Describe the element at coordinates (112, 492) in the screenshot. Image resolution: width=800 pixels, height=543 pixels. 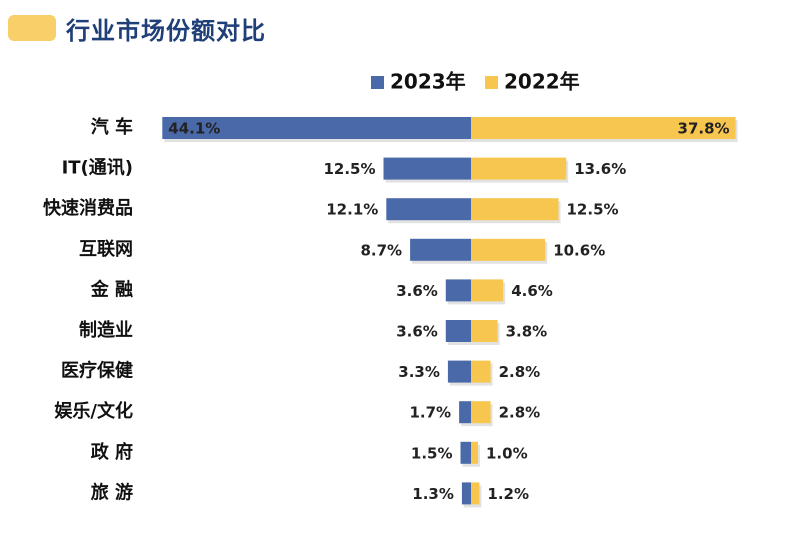
I see `category-label: 旅 游` at that location.